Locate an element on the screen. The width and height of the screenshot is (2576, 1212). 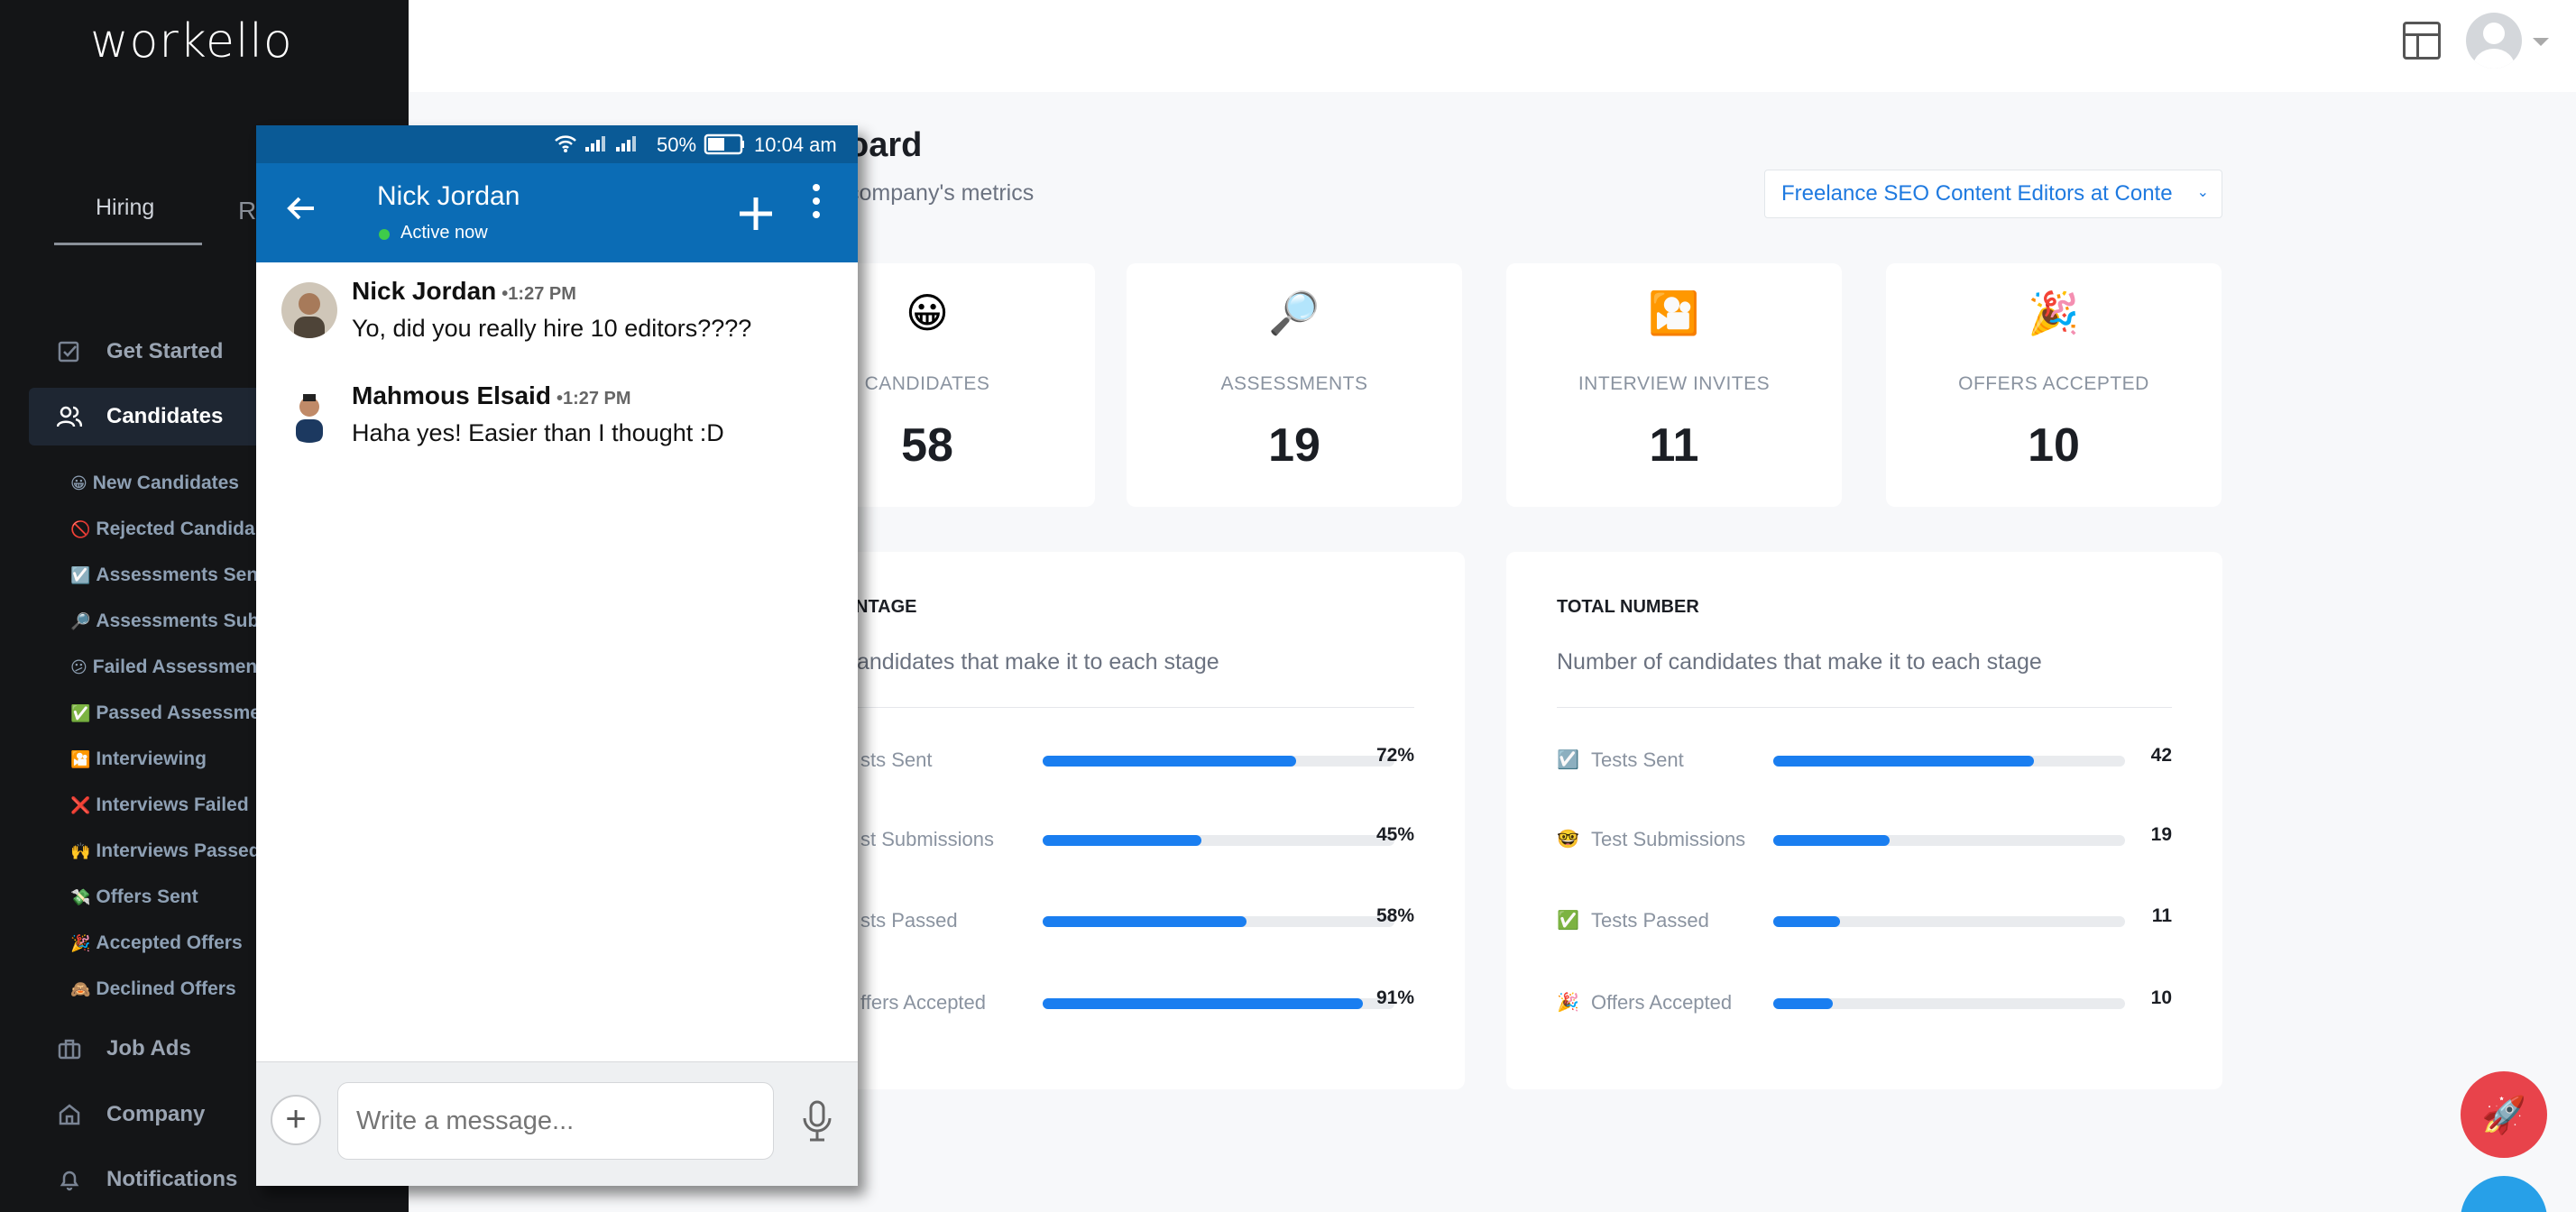
contact-status: Active now is located at coordinates (444, 233).